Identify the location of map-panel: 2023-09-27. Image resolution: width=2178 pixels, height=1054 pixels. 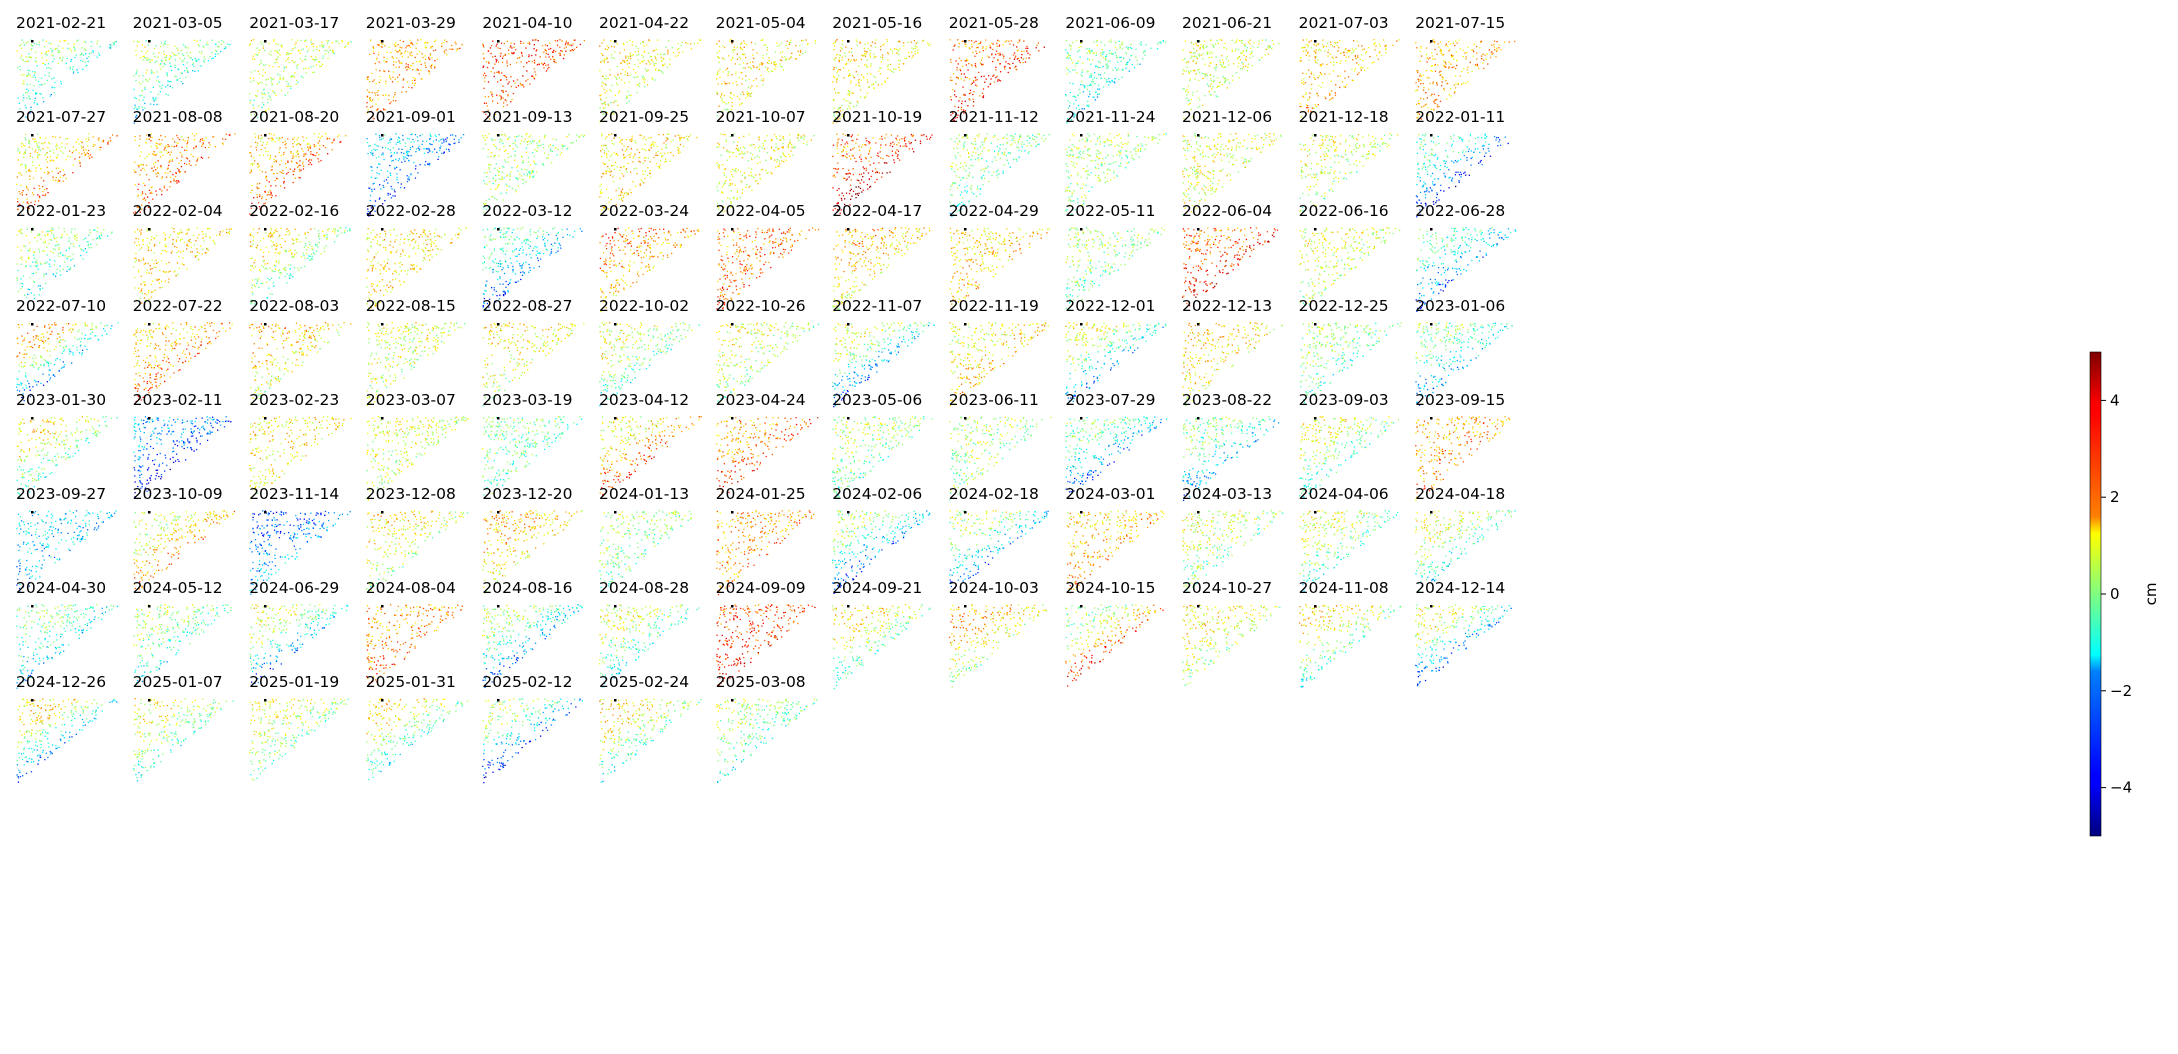
(67, 533).